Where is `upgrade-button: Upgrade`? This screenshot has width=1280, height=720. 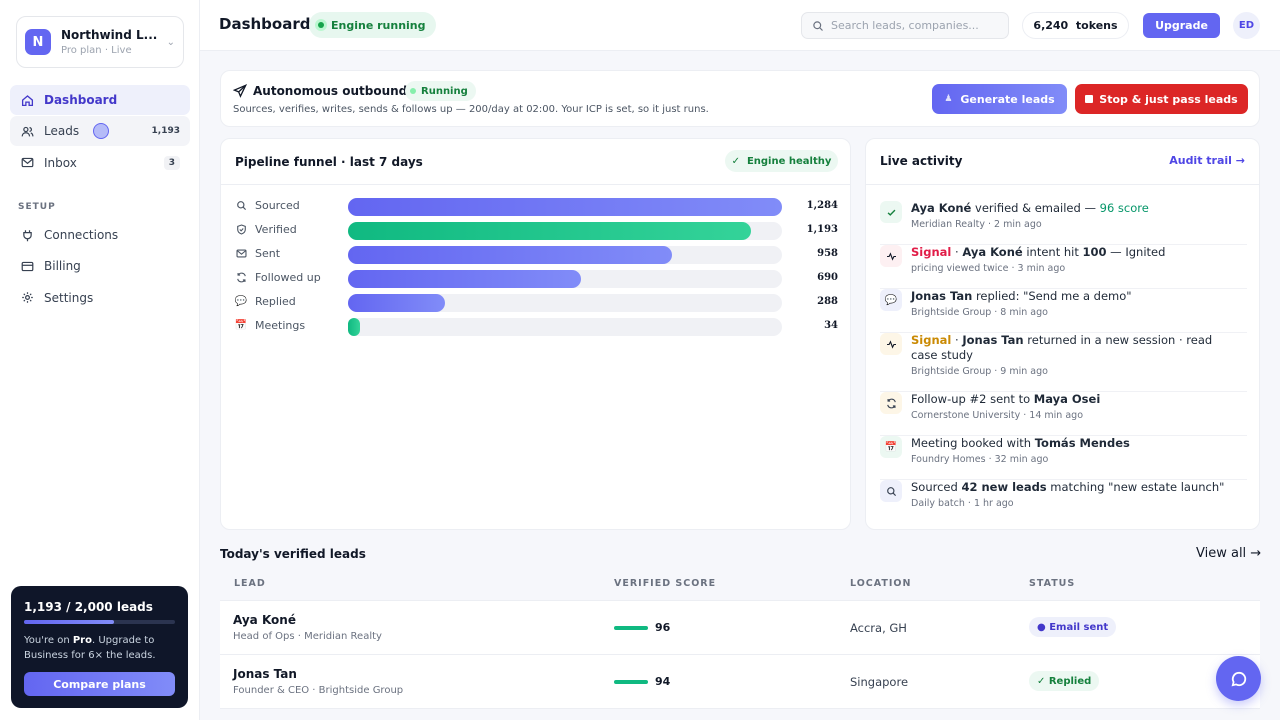
upgrade-button: Upgrade is located at coordinates (1181, 25).